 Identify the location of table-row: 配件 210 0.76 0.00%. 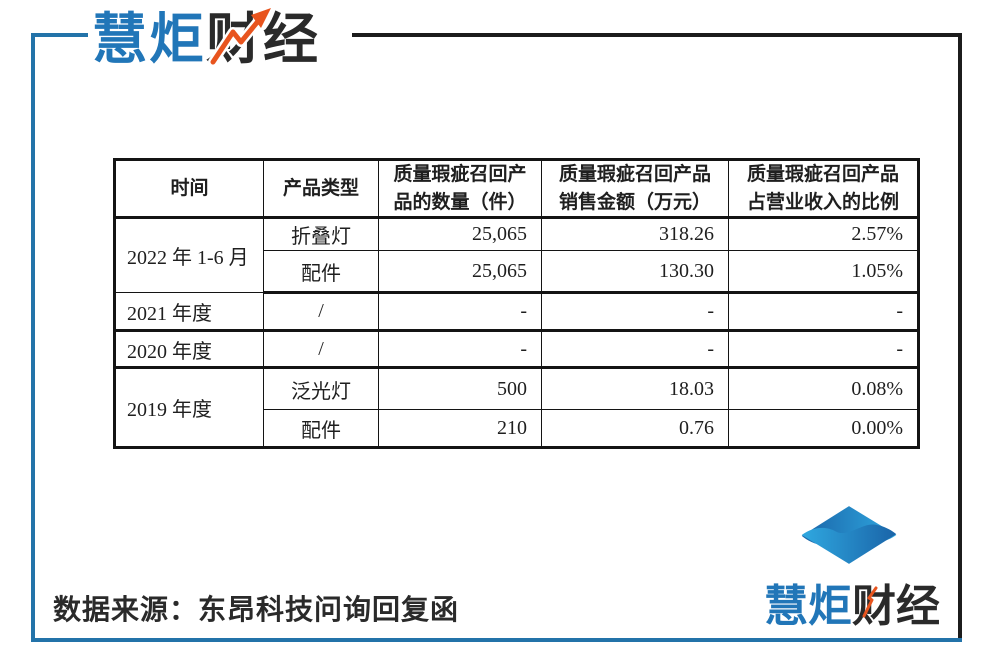
(517, 429).